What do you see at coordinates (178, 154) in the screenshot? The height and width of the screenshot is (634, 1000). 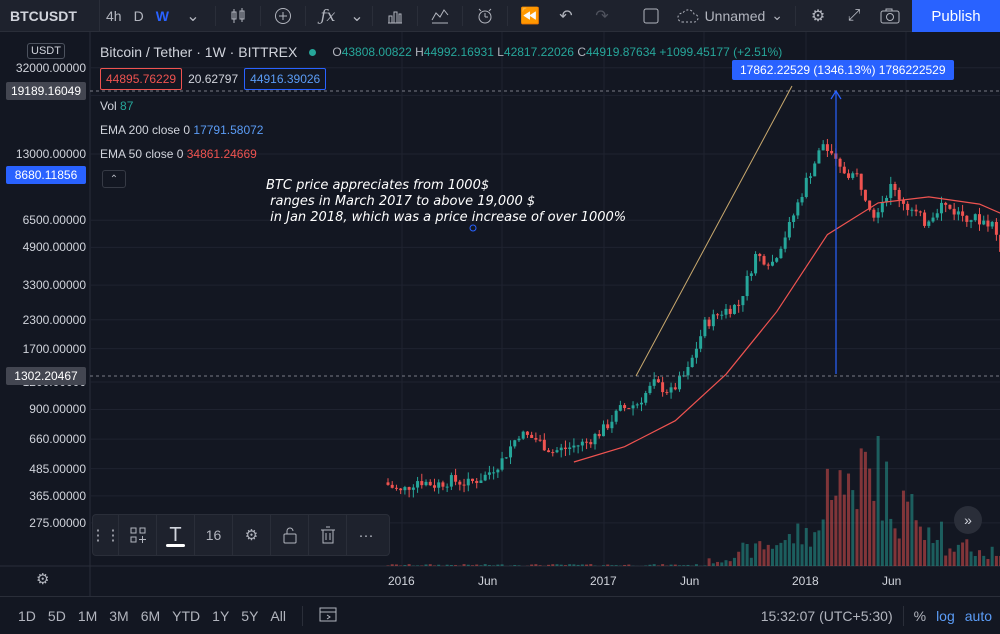 I see `ema50-indicator: EMA 50 close 0 34861.24669` at bounding box center [178, 154].